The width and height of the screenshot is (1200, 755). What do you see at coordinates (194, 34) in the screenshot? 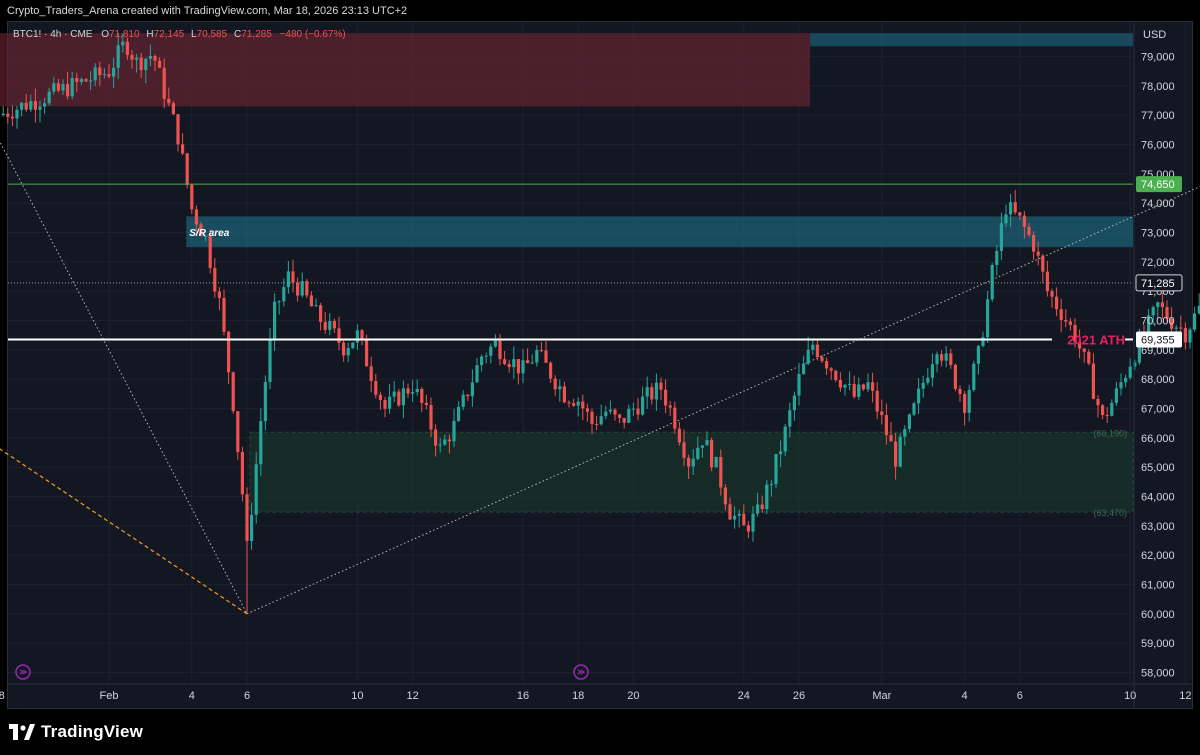
I see `legend-low-label: L` at bounding box center [194, 34].